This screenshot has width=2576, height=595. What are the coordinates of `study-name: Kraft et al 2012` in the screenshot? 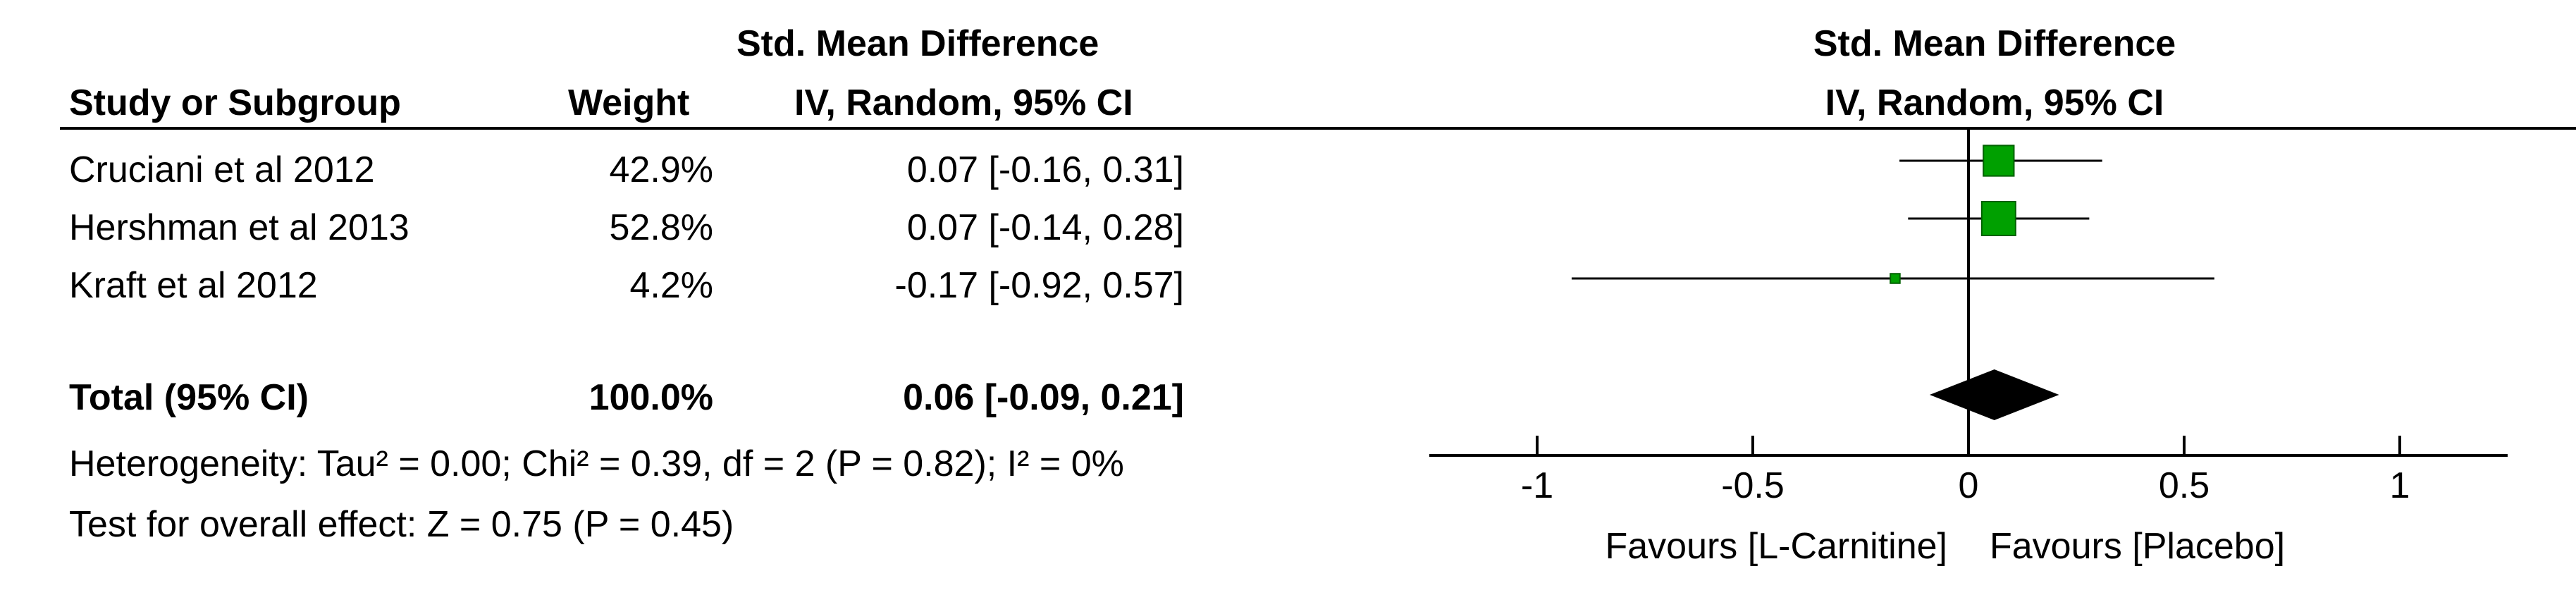 It's located at (193, 285).